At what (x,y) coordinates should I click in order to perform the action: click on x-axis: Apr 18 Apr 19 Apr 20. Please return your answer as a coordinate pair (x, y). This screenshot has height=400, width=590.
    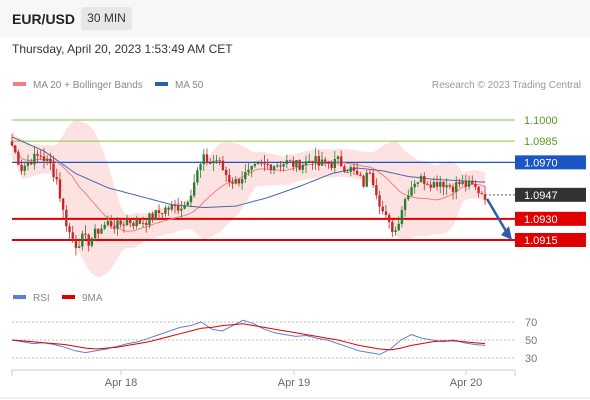
    Looking at the image, I should click on (295, 384).